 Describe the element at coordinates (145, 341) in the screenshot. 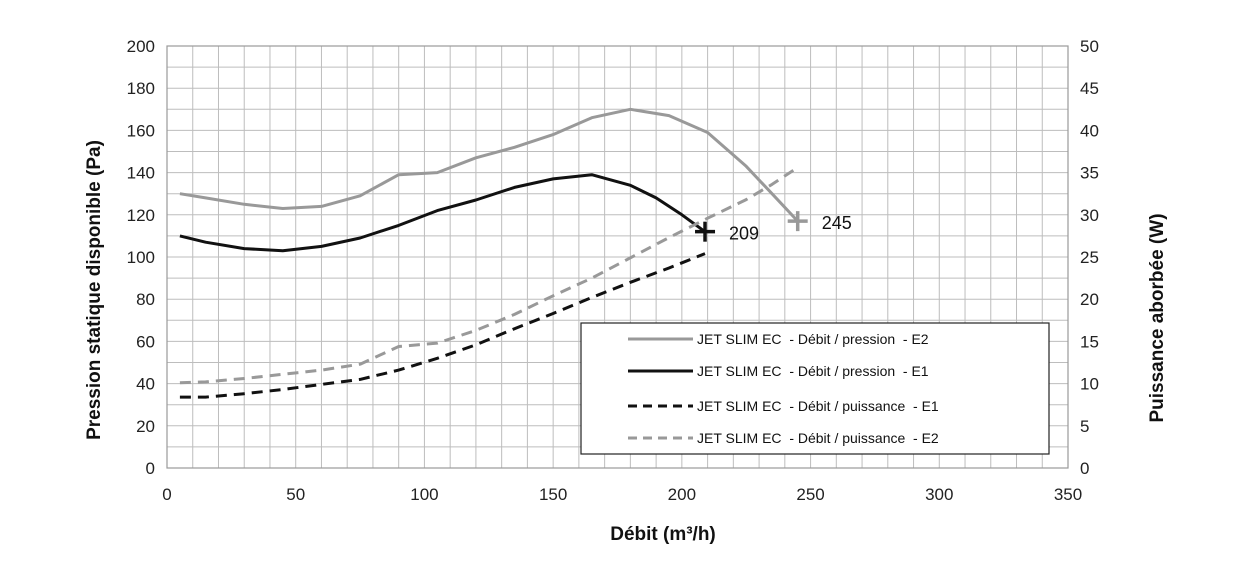

I see `y-tick-label: 60` at that location.